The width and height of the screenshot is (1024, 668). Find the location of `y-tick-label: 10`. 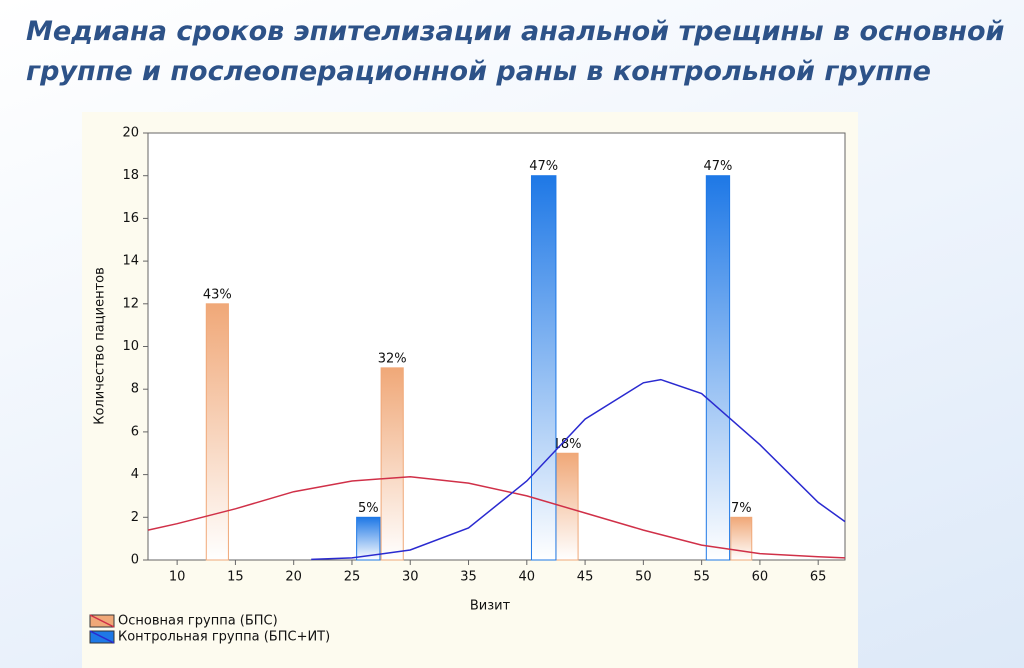

y-tick-label: 10 is located at coordinates (130, 346).